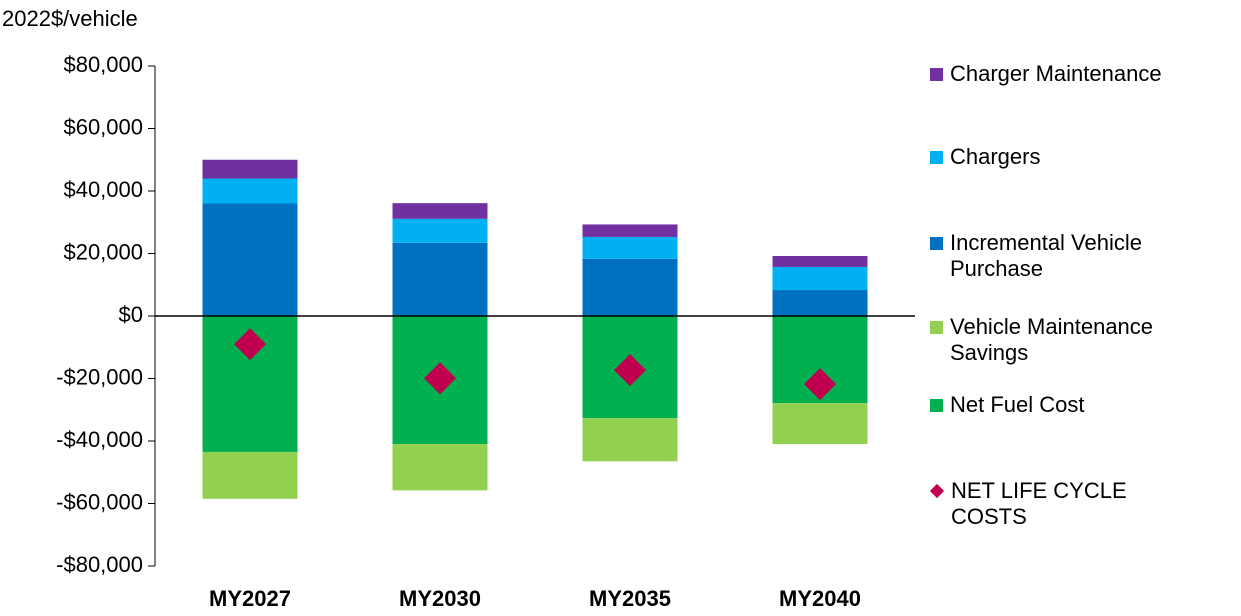  Describe the element at coordinates (1017, 404) in the screenshot. I see `legend-label: Net Fuel Cost` at that location.